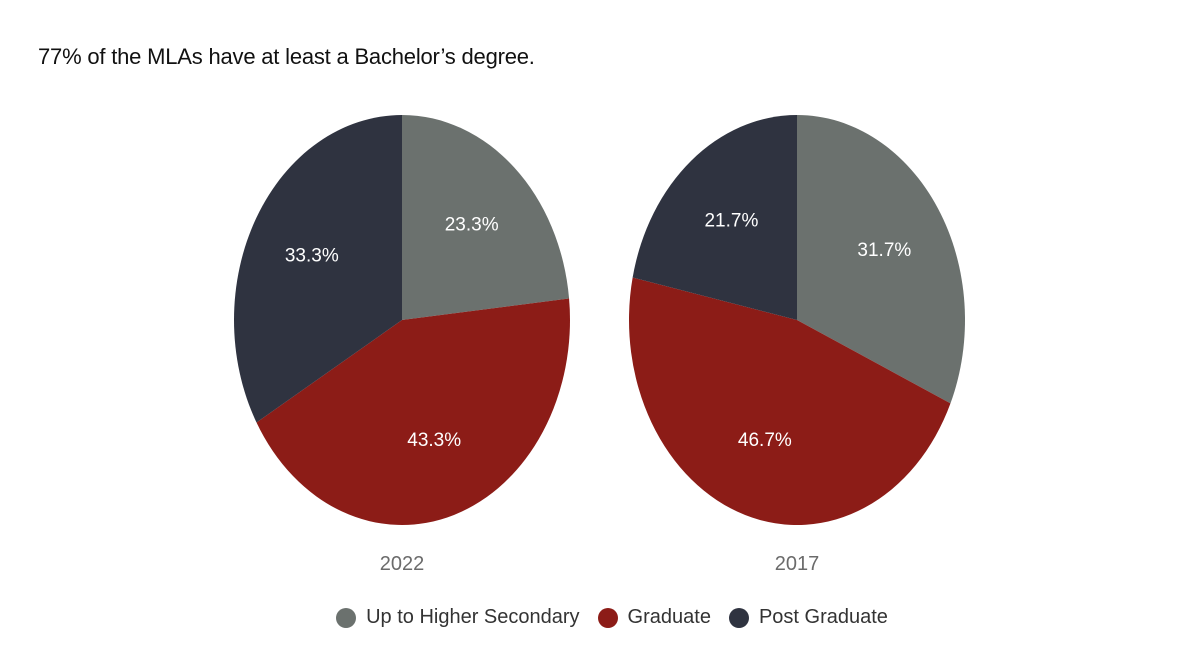  I want to click on slice-label-2017-up-to-higher-secondary: 31.7%, so click(884, 250).